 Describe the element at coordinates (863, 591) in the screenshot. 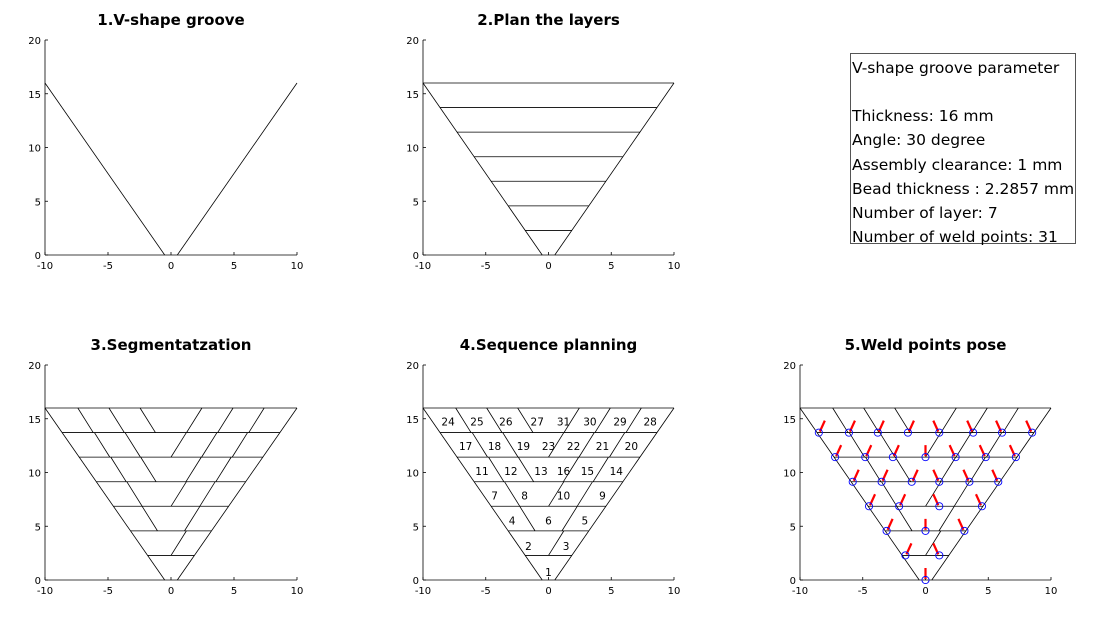

I see `x-tick-label: -5` at that location.